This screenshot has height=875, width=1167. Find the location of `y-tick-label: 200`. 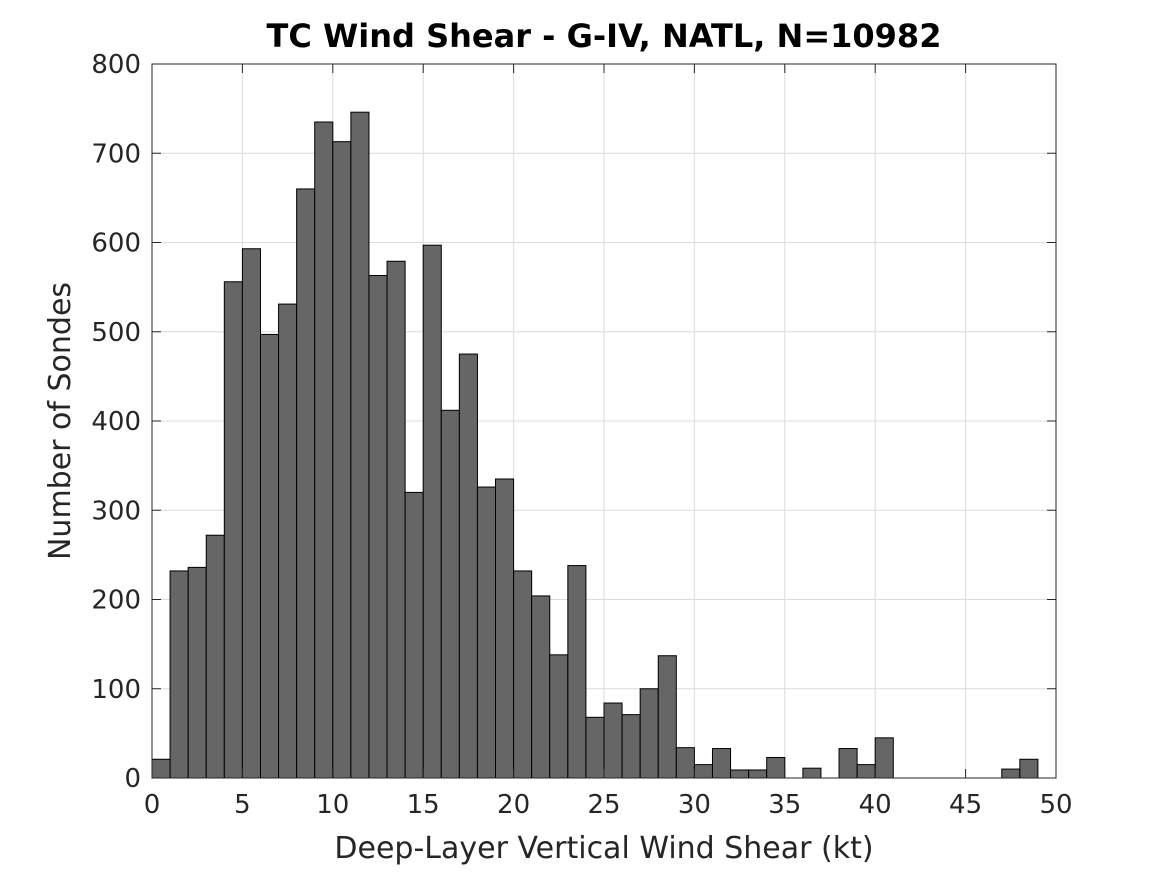

y-tick-label: 200 is located at coordinates (116, 601).